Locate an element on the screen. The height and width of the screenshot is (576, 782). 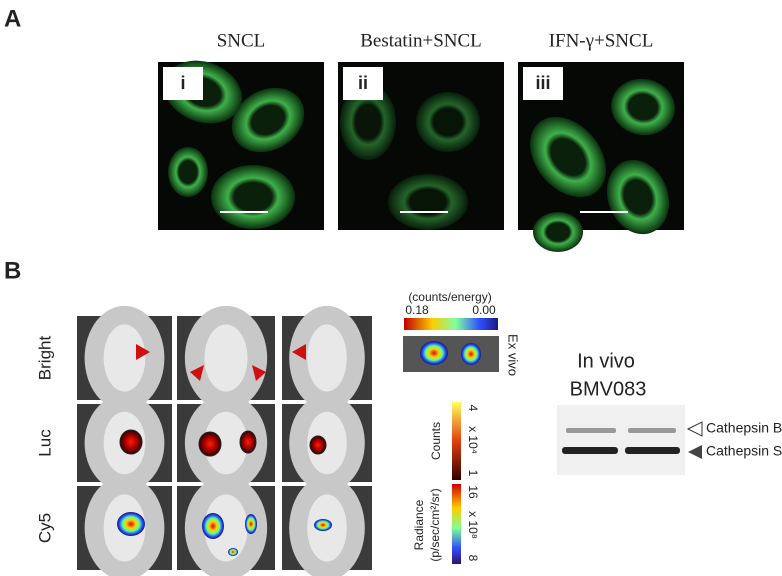
panel-label: B is located at coordinates (12, 270).